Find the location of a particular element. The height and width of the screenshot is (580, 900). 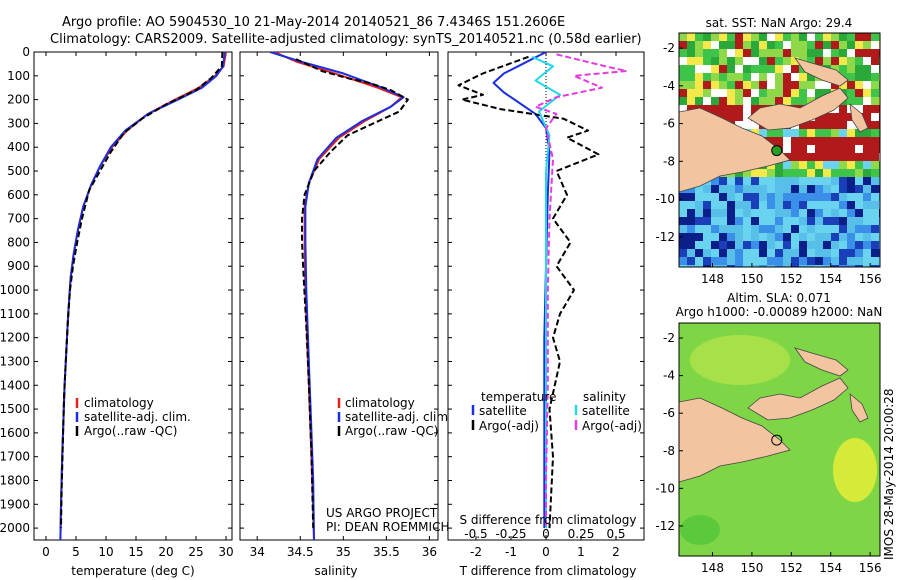

s-diff-tick-label: 0.5 is located at coordinates (615, 534).